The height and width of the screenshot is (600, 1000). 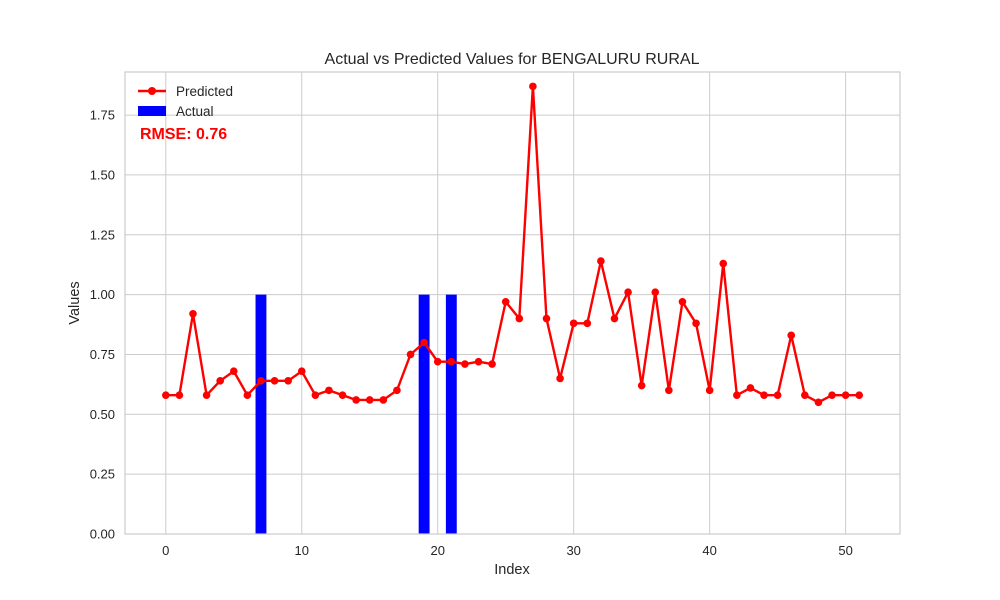 I want to click on x-tick-label: 0, so click(x=165, y=550).